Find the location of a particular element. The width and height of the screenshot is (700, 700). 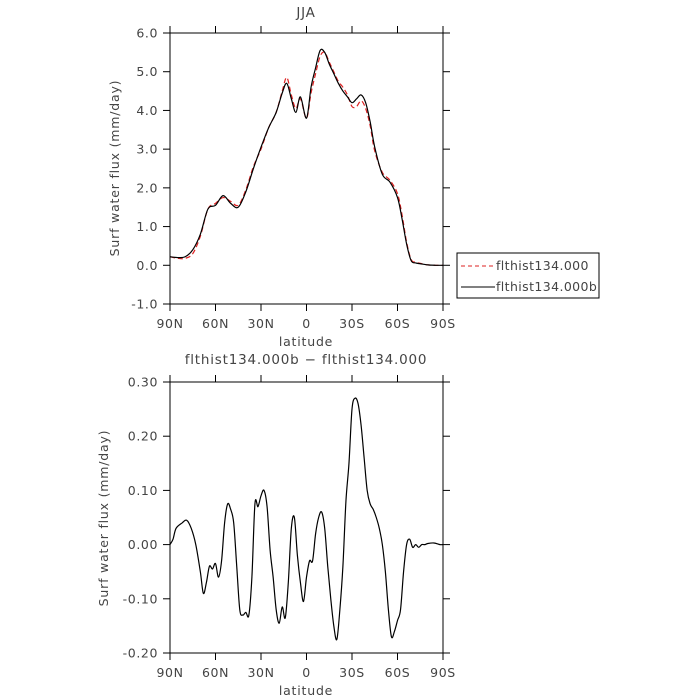

bottom-chart-x-tick-label: 30S is located at coordinates (352, 672).